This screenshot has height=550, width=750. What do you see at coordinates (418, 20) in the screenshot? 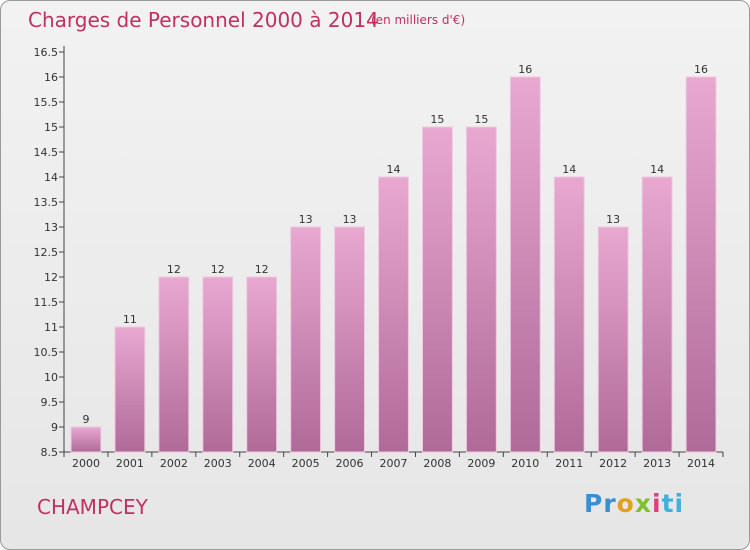
I see `chart-subtitle: (en milliers d'€)` at bounding box center [418, 20].